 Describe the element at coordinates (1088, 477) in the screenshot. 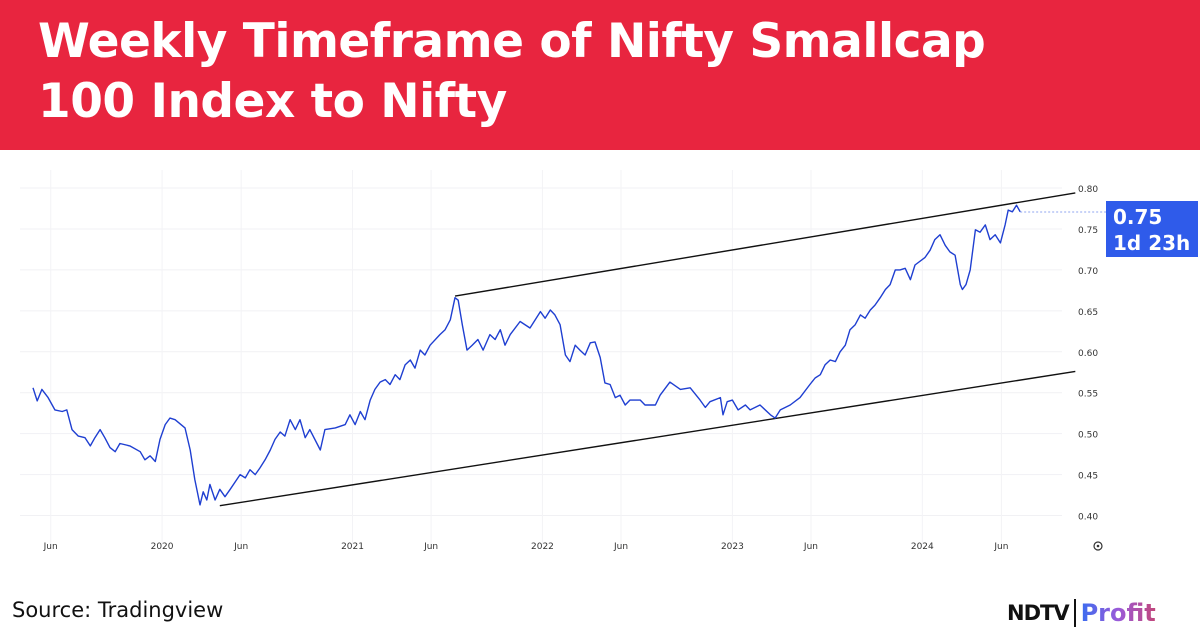

I see `y-tick-label: 0.45` at that location.